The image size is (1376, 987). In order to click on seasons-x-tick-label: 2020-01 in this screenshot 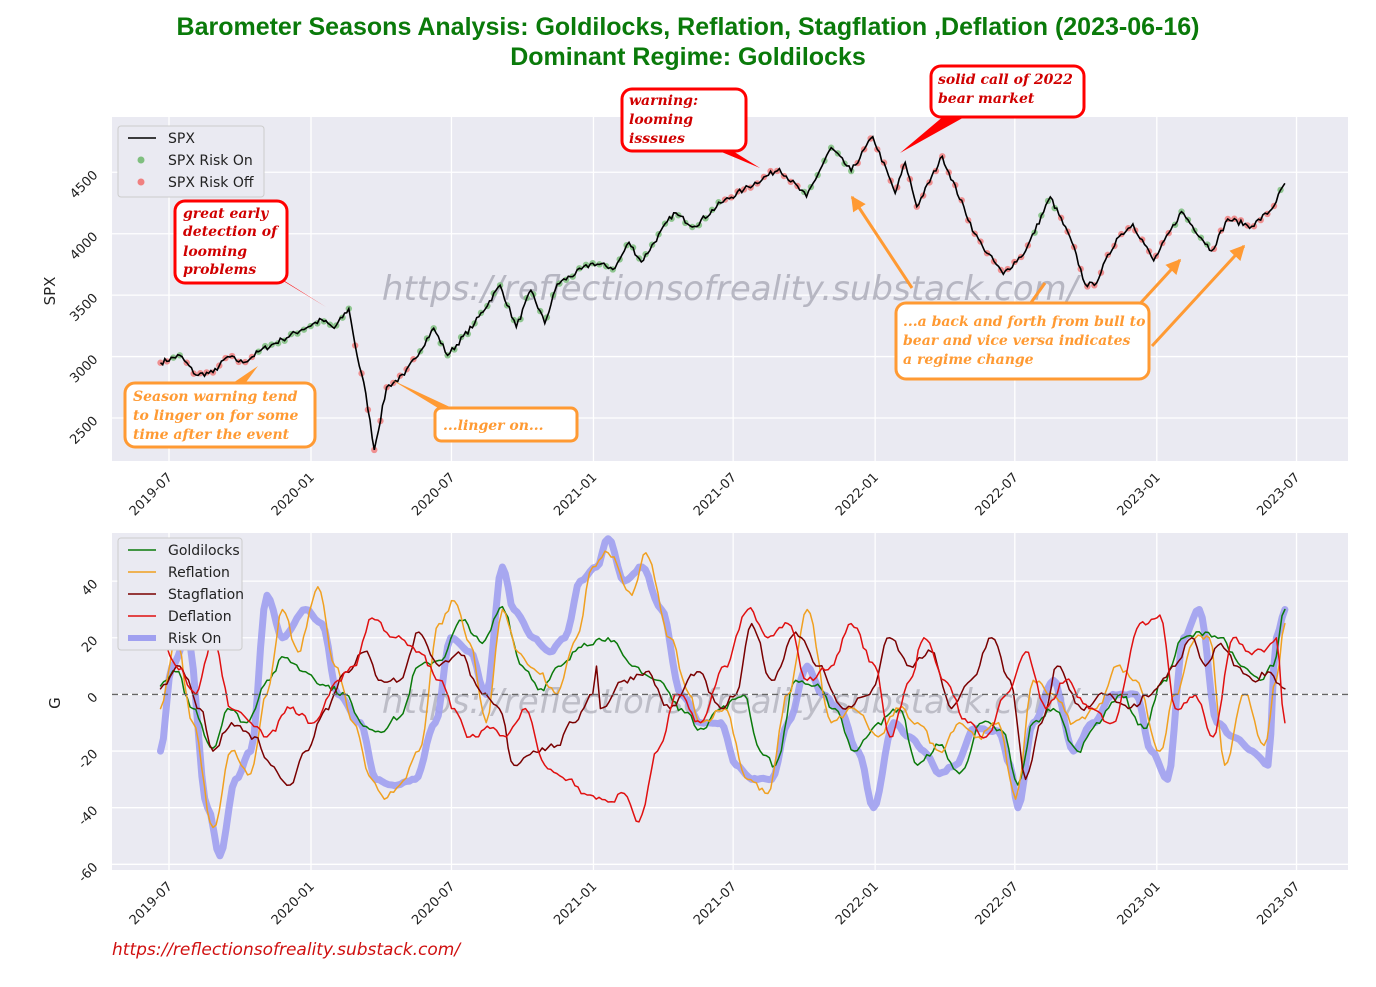, I will do `click(293, 903)`.